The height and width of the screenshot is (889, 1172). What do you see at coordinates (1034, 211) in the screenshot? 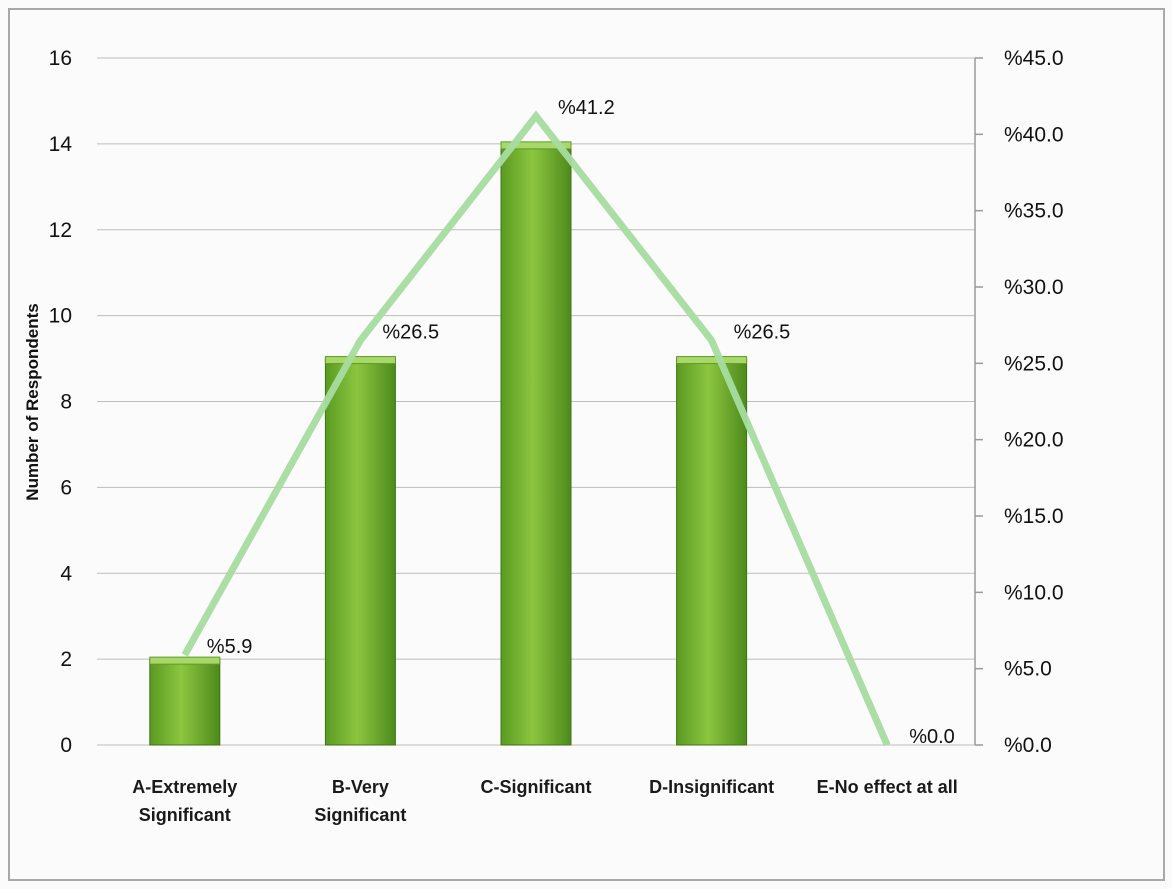
I see `y2-tick-label: %35.0` at bounding box center [1034, 211].